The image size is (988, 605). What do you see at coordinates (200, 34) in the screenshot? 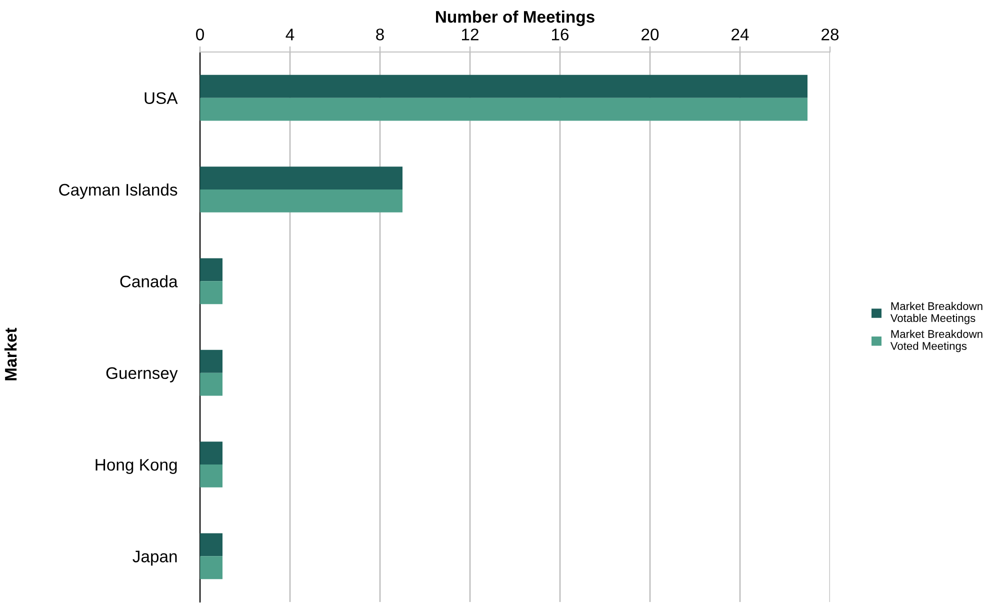
I see `x-tick-label: 0` at bounding box center [200, 34].